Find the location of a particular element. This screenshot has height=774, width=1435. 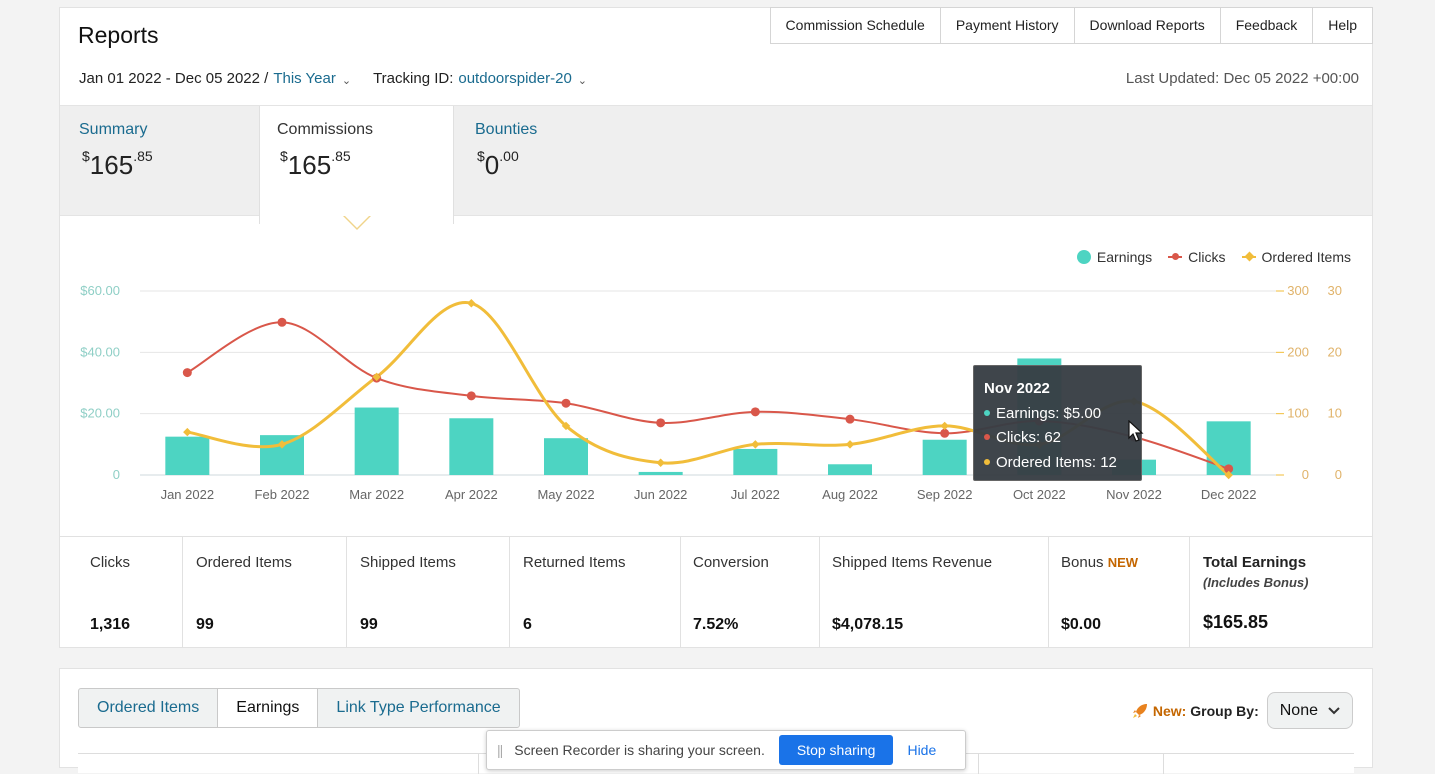

tracking-id-dropdown: outdoorspider-20 ⌄ is located at coordinates (522, 78).